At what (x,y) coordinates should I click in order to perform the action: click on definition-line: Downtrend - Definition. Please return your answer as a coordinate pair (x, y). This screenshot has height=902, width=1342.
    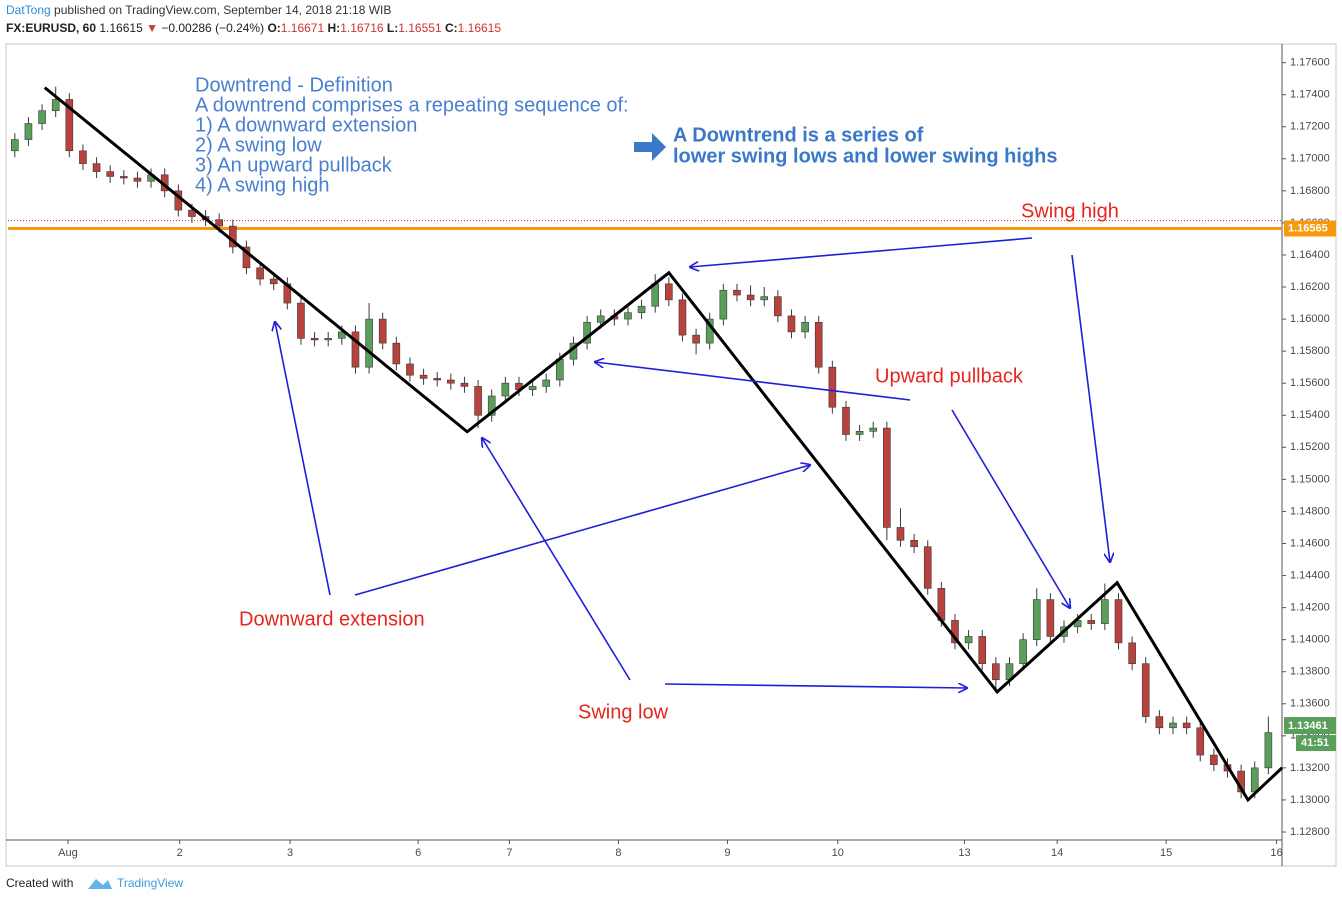
    Looking at the image, I should click on (294, 85).